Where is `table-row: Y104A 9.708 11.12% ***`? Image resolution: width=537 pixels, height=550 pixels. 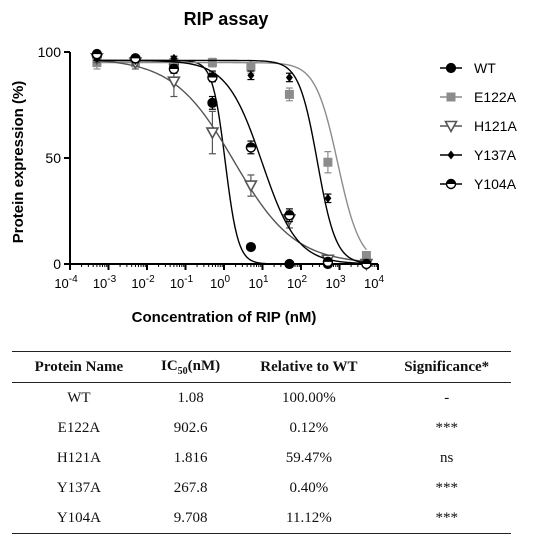 table-row: Y104A 9.708 11.12% *** is located at coordinates (261, 518).